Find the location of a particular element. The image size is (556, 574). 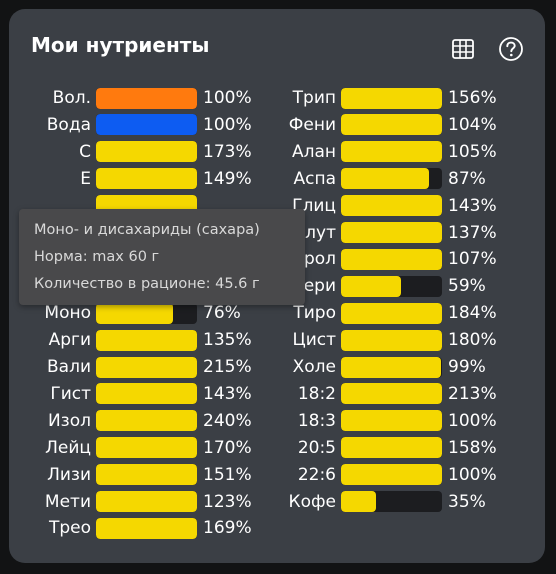

nutrient-label: Гист is located at coordinates (70, 393).